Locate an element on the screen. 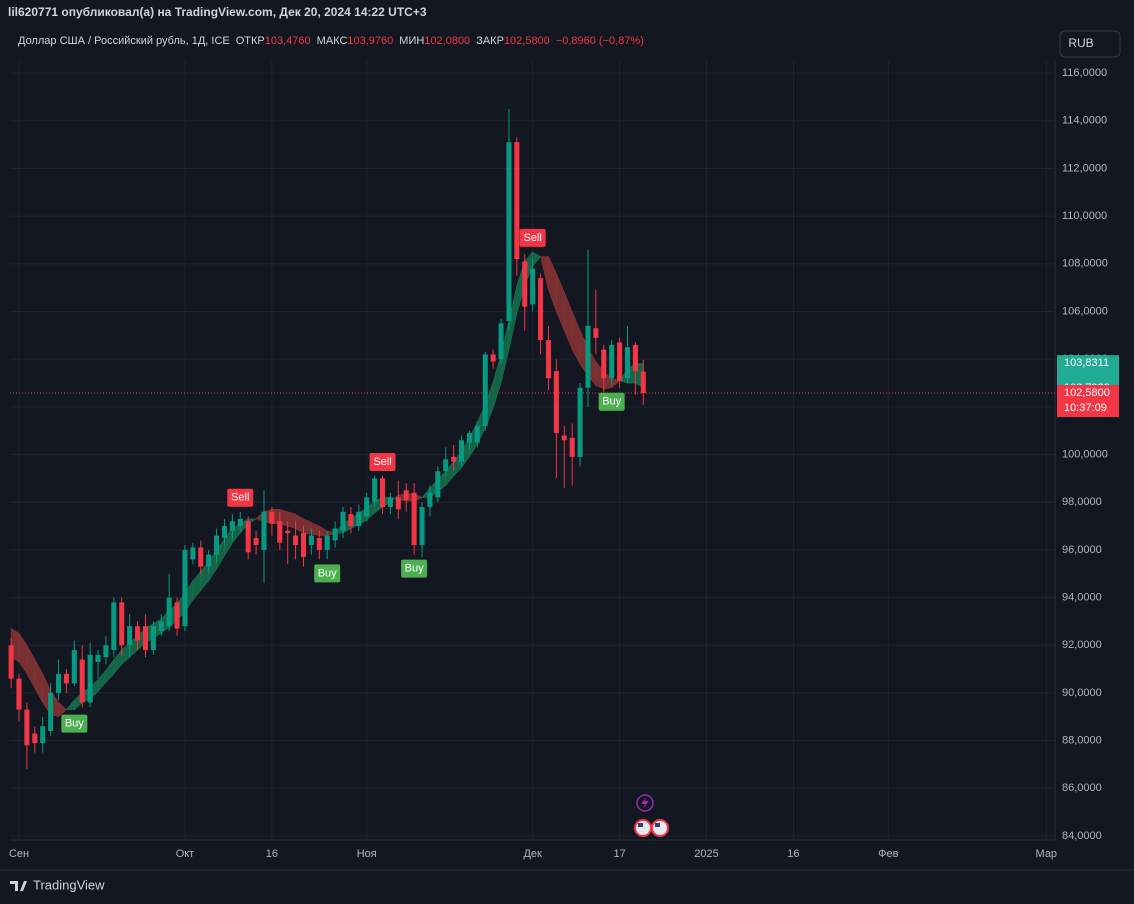 This screenshot has width=1134, height=904. flag-canton is located at coordinates (640, 825).